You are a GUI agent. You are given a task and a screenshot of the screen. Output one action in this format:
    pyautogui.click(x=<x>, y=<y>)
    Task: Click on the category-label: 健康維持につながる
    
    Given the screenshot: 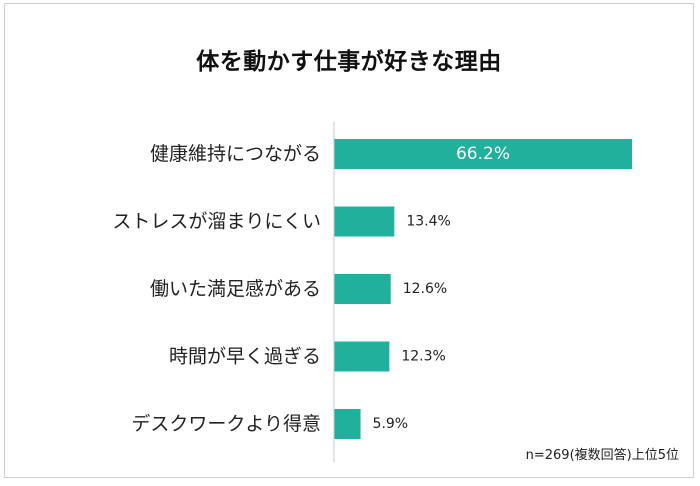 What is the action you would take?
    pyautogui.click(x=235, y=154)
    